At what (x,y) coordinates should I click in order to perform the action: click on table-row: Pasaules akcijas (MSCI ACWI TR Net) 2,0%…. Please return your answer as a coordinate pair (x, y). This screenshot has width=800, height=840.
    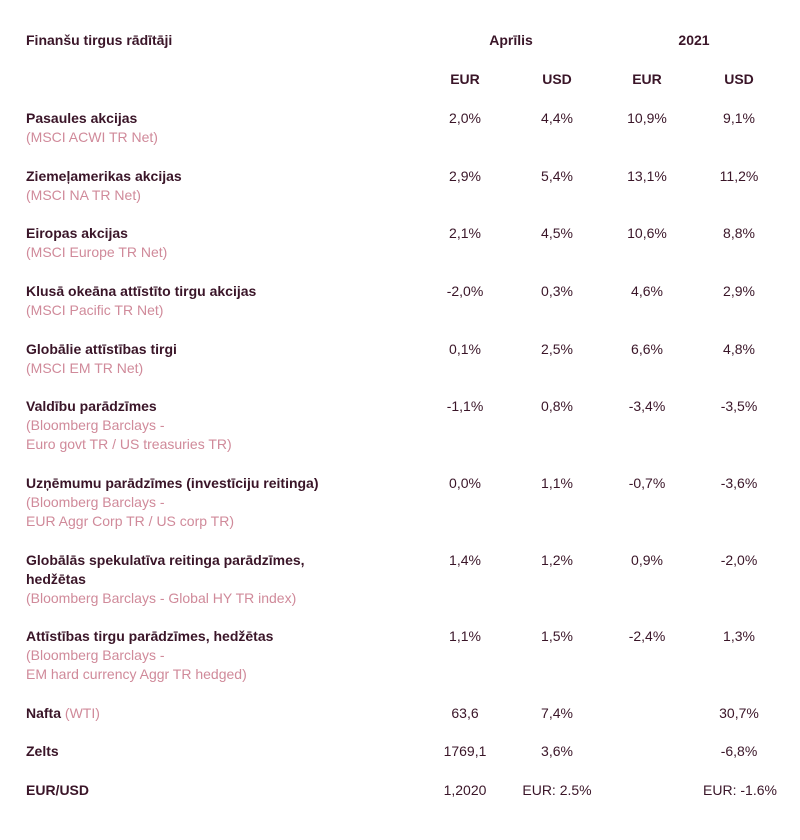
    Looking at the image, I should click on (406, 128).